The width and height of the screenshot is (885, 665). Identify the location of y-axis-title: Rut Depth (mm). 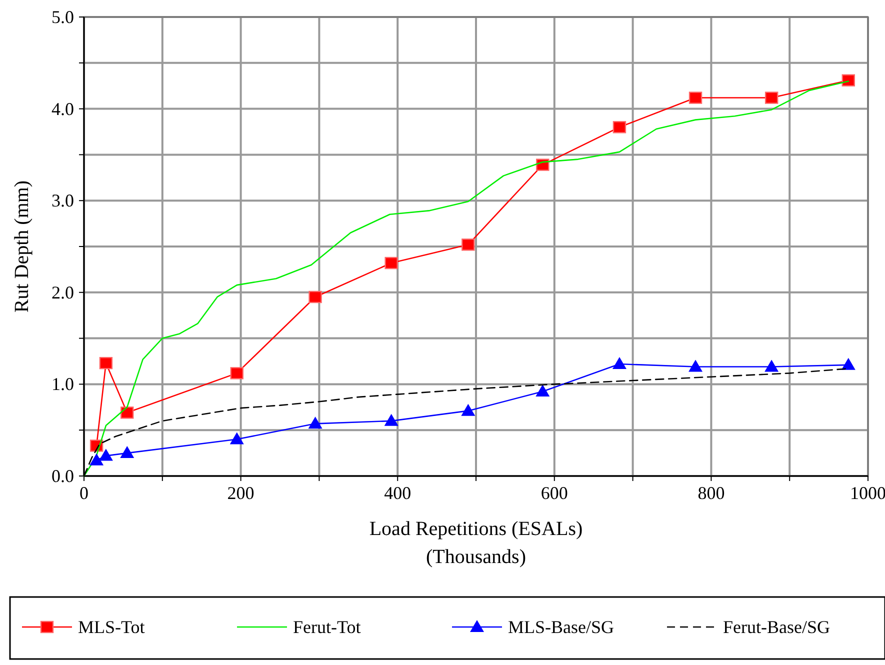
(22, 246).